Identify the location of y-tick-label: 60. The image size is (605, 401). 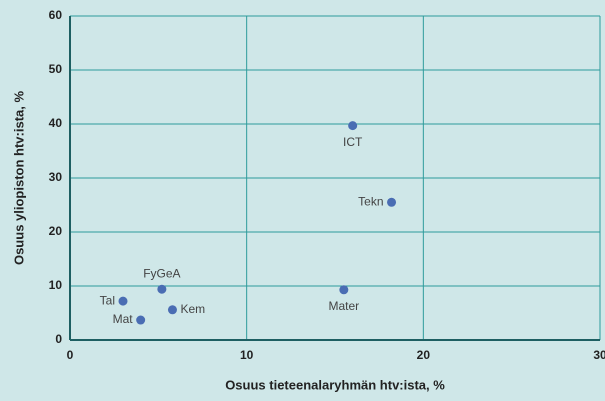
(56, 15).